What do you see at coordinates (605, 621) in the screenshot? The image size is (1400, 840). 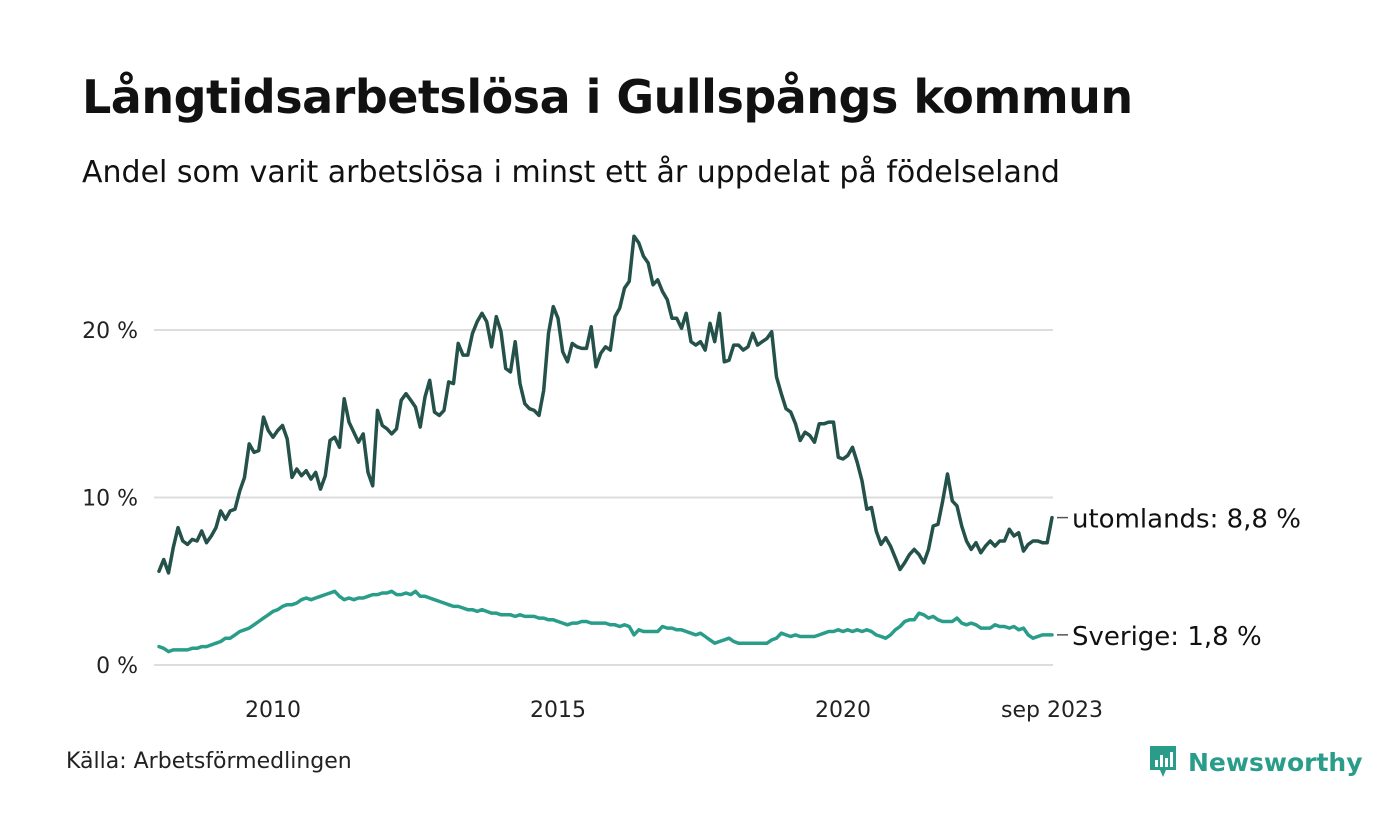 I see `series-line-sverige` at bounding box center [605, 621].